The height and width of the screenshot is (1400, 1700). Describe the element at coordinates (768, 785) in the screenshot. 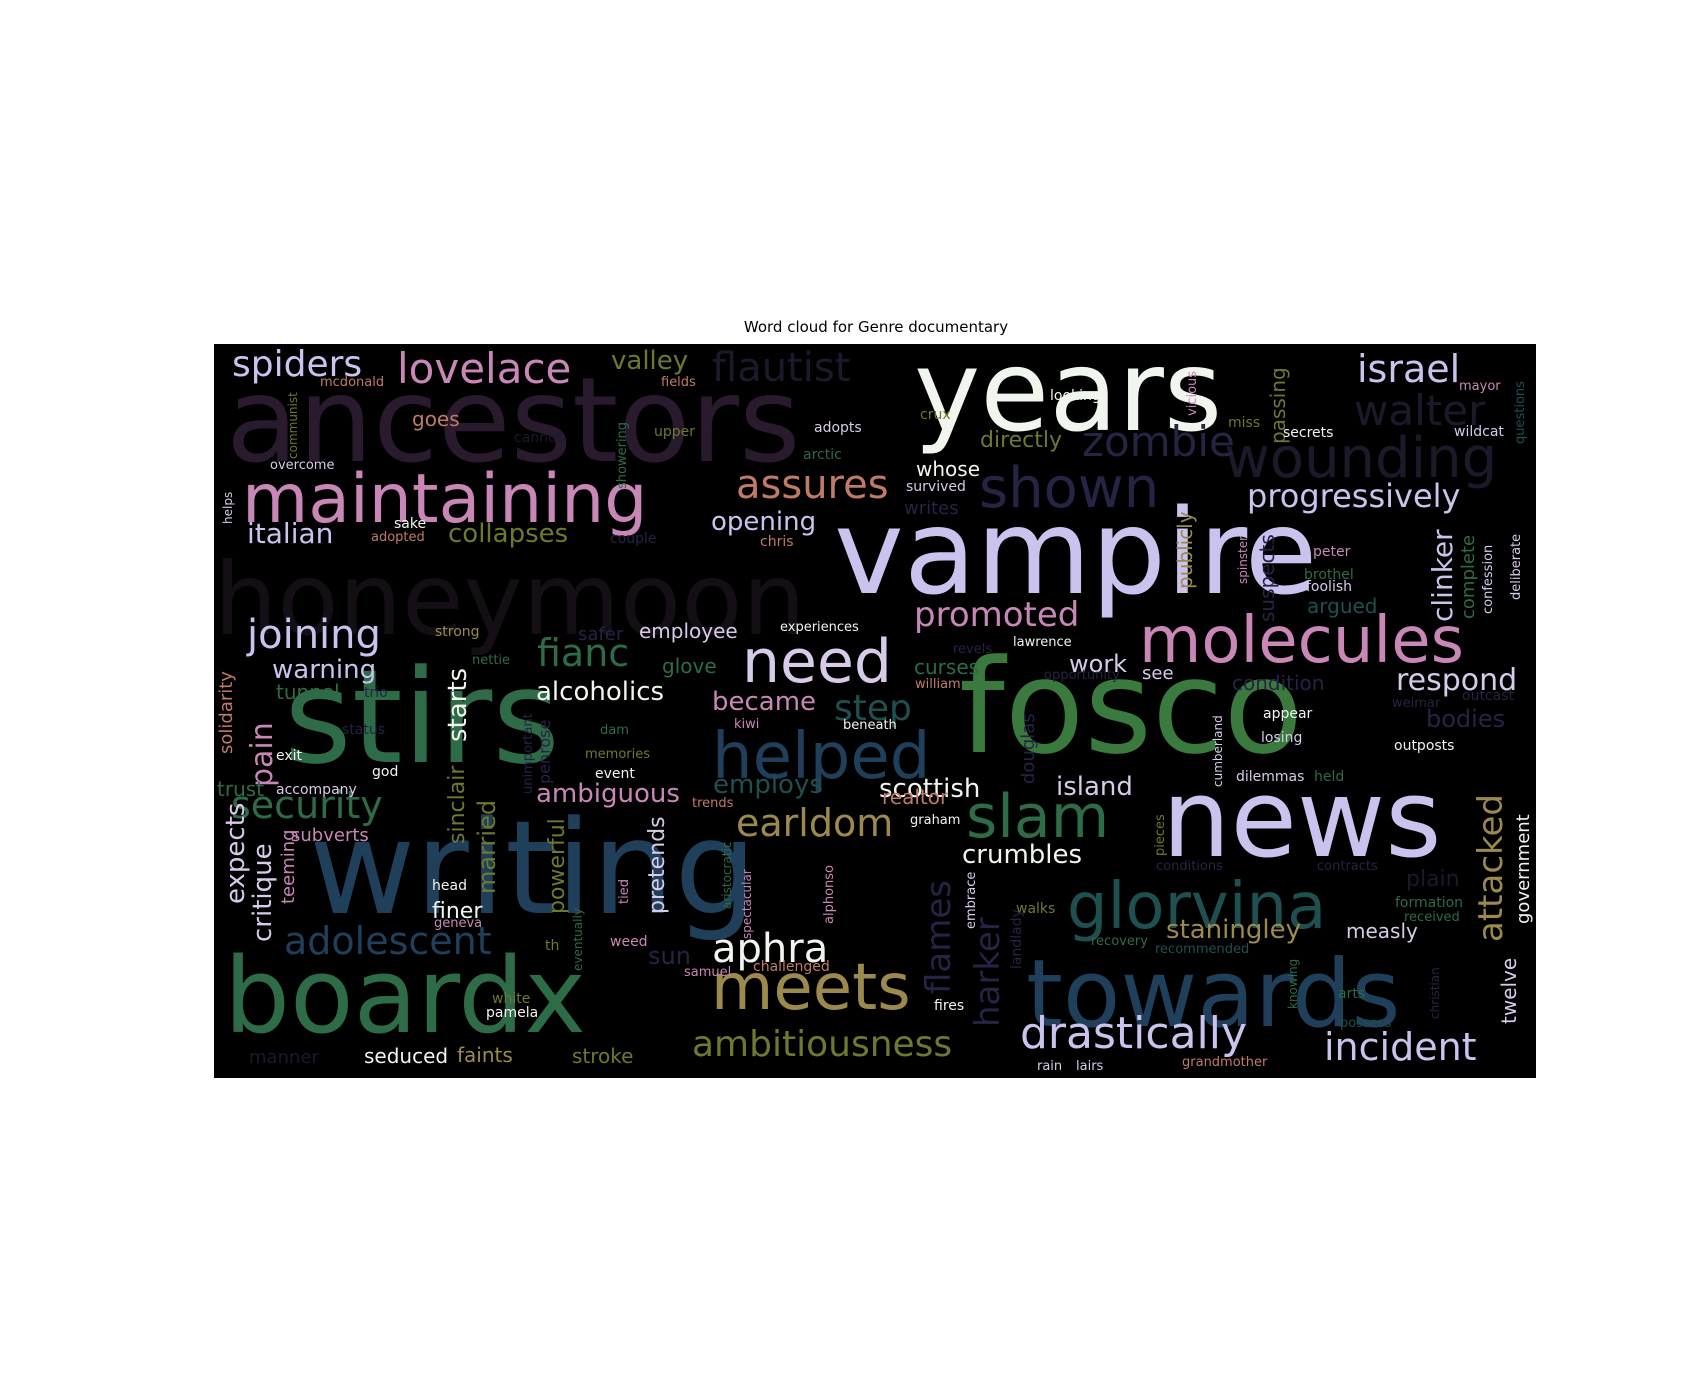

I see `word-employs: employs` at that location.